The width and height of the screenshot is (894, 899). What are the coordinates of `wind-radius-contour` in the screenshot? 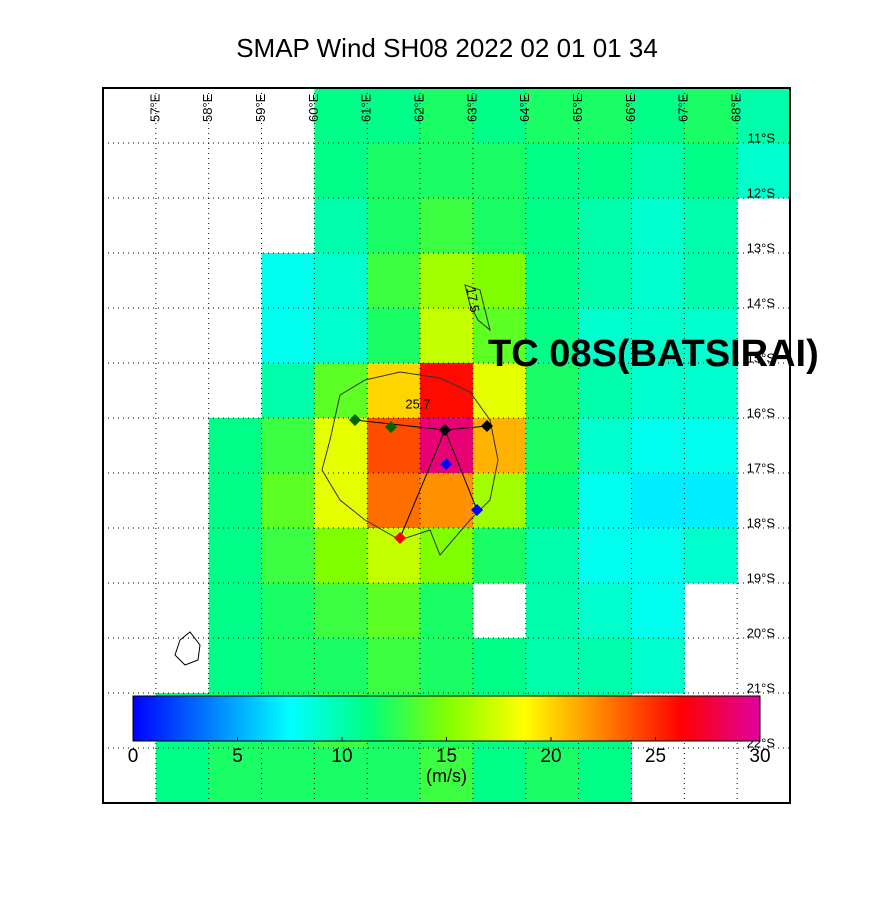 It's located at (410, 463).